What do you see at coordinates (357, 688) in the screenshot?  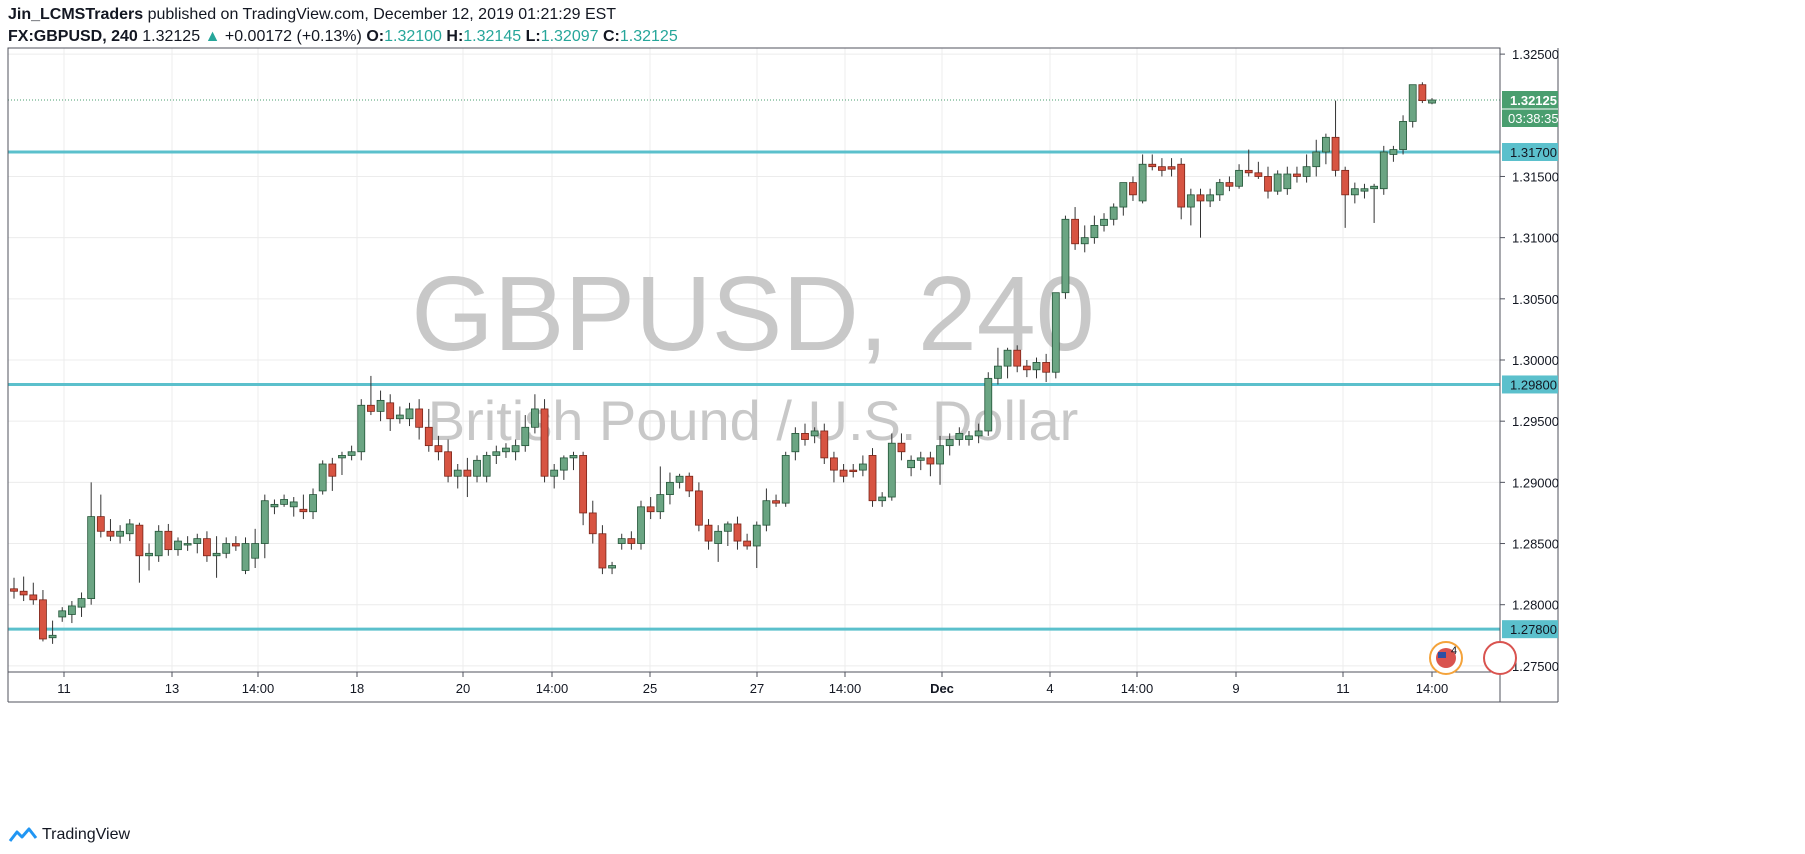 I see `x-tick-label: 18` at bounding box center [357, 688].